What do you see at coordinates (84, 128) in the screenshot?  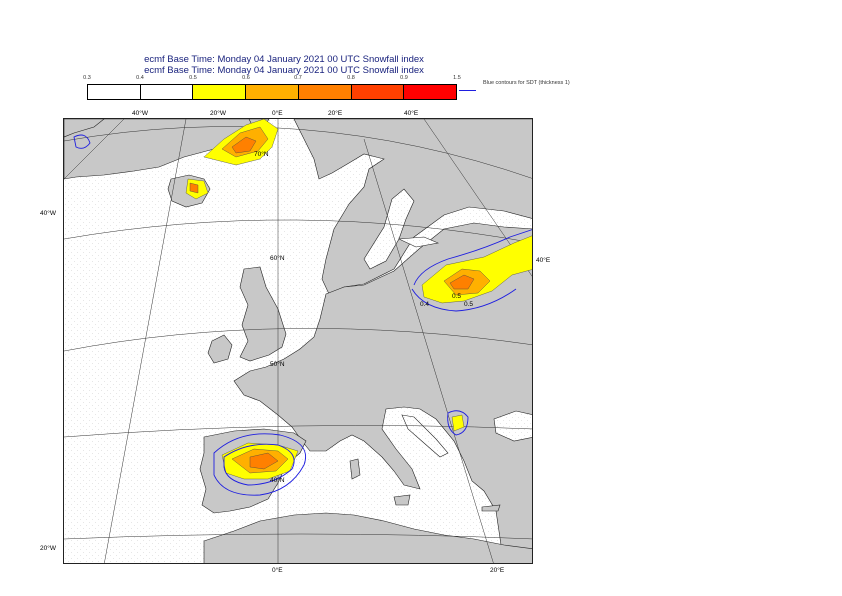 I see `canada-corner` at bounding box center [84, 128].